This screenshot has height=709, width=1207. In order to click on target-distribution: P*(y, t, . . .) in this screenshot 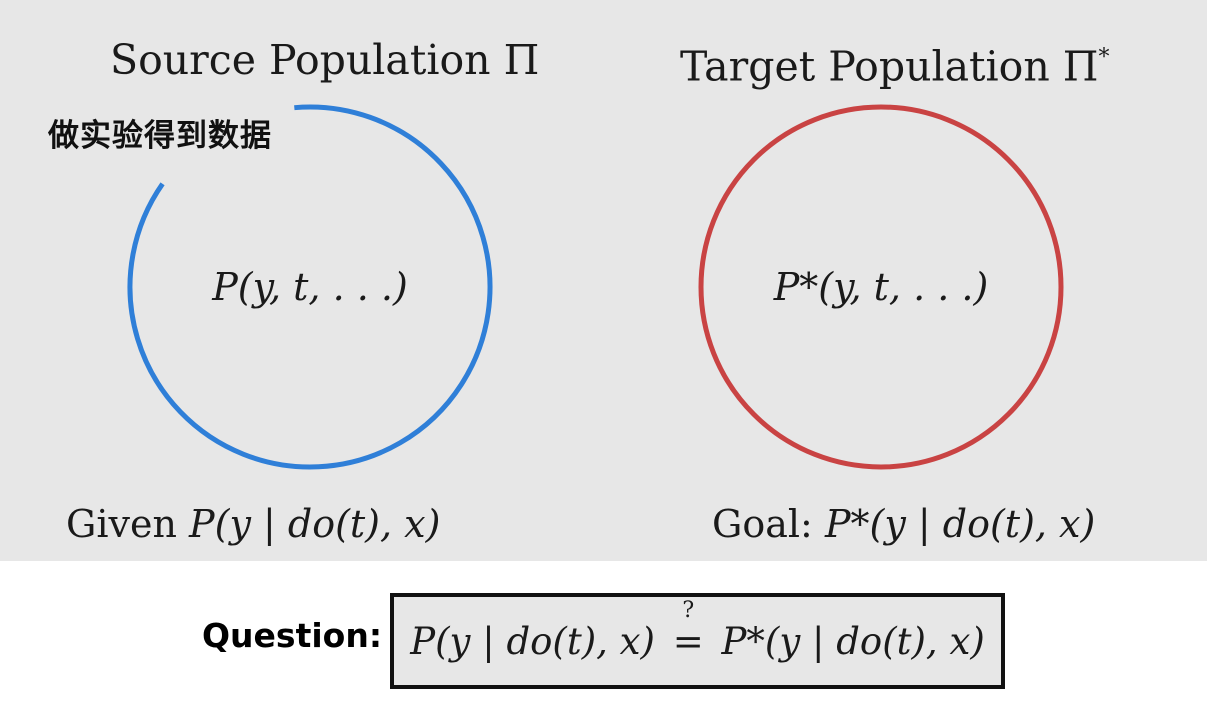, I will do `click(881, 287)`.